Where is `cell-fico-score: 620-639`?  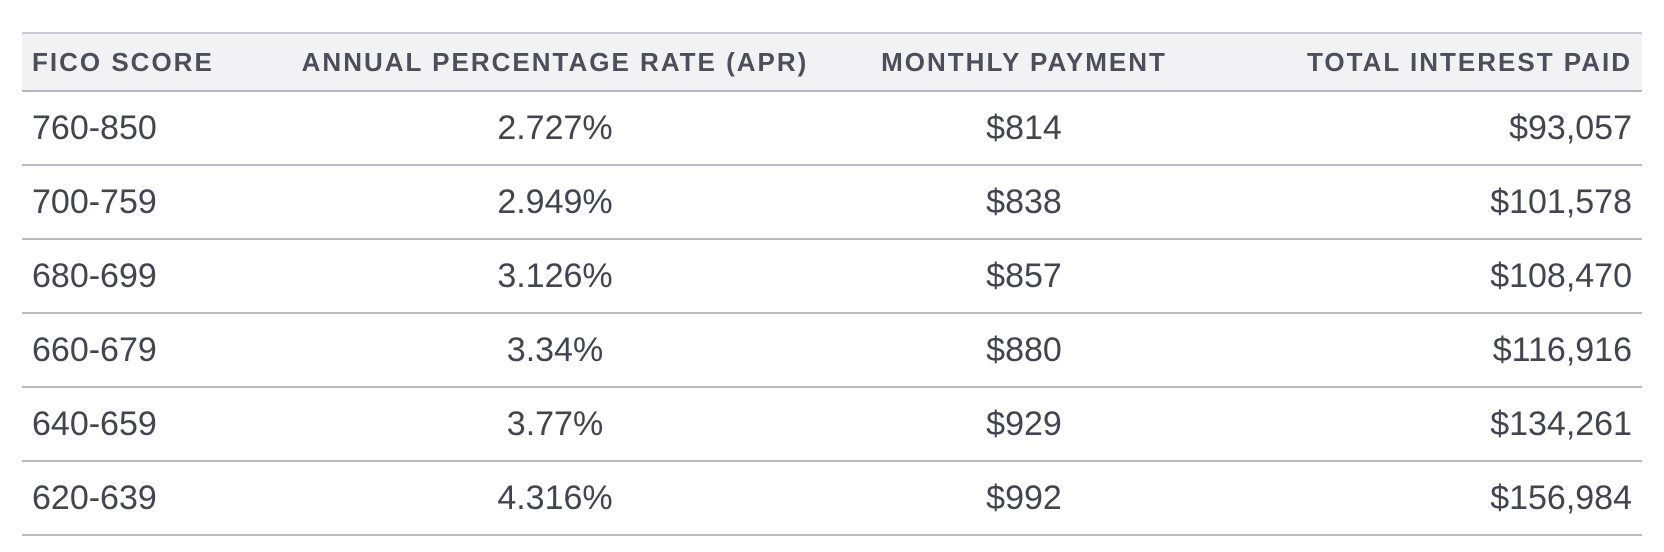 cell-fico-score: 620-639 is located at coordinates (145, 498).